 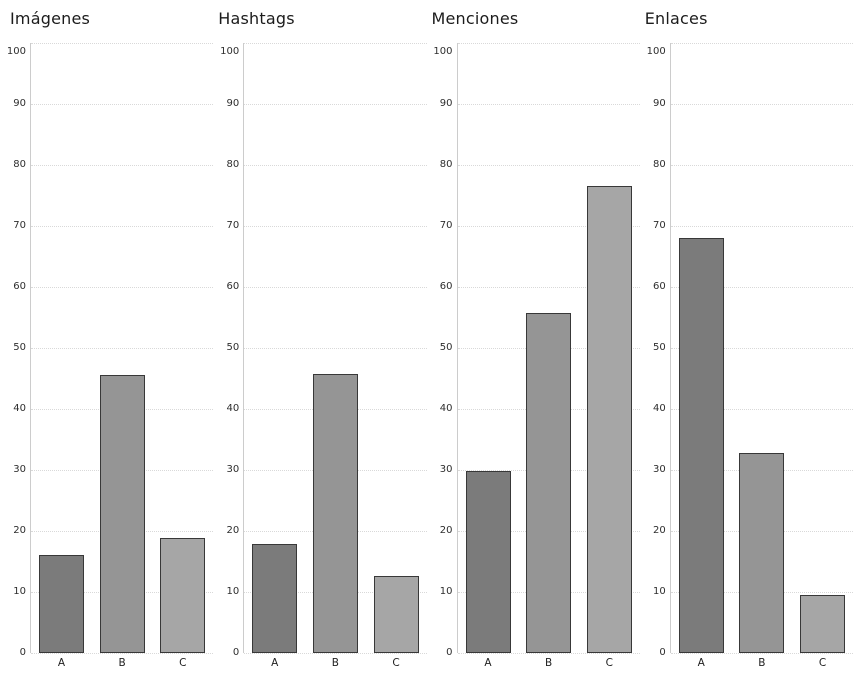 I want to click on panel-title: Menciones, so click(x=475, y=18).